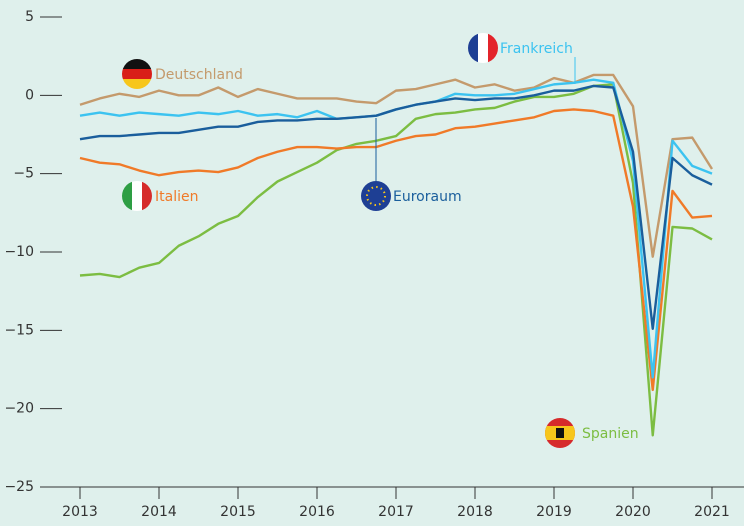 The width and height of the screenshot is (744, 526). Describe the element at coordinates (427, 197) in the screenshot. I see `series-label: Euroraum` at that location.